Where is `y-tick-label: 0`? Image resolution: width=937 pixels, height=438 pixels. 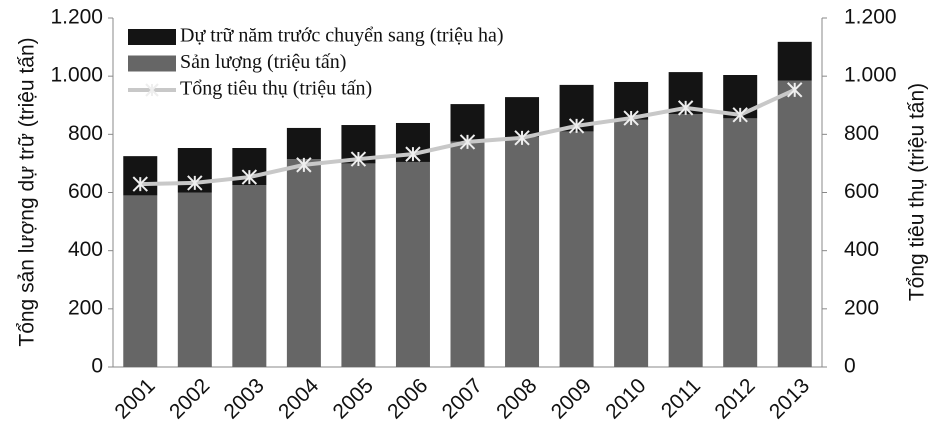
y-tick-label: 0 is located at coordinates (97, 366).